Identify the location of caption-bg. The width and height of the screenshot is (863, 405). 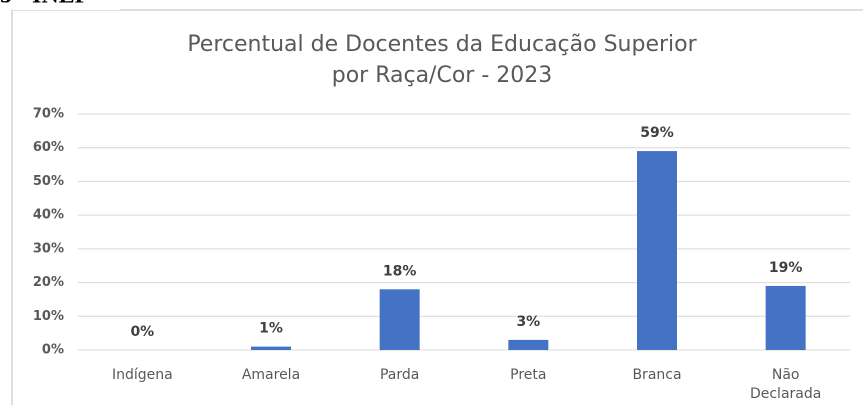
(60, 5).